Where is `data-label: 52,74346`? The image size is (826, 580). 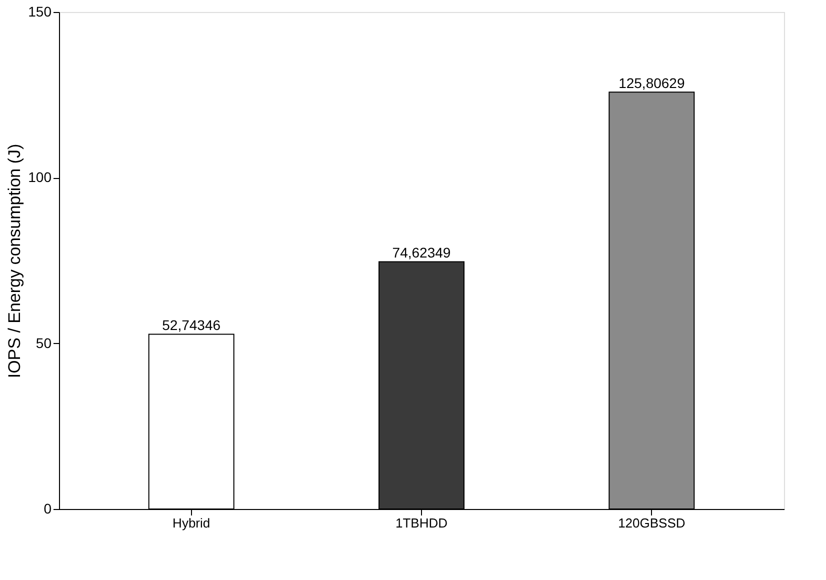 data-label: 52,74346 is located at coordinates (191, 325).